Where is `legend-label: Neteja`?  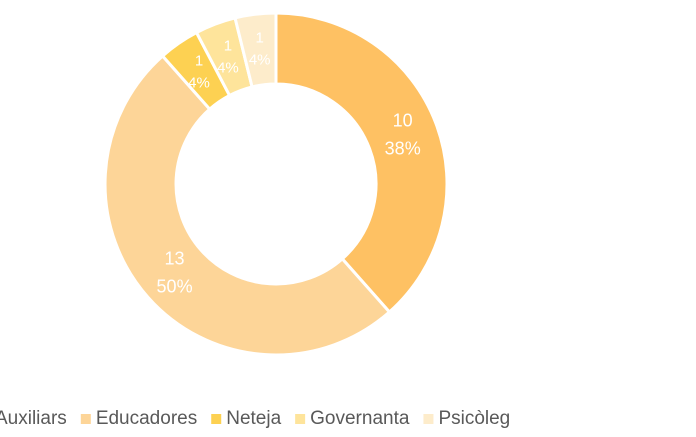
legend-label: Neteja is located at coordinates (253, 418).